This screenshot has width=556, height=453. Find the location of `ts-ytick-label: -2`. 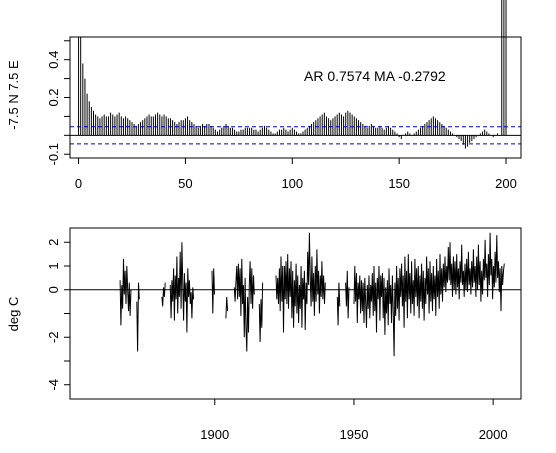

ts-ytick-label: -2 is located at coordinates (53, 337).